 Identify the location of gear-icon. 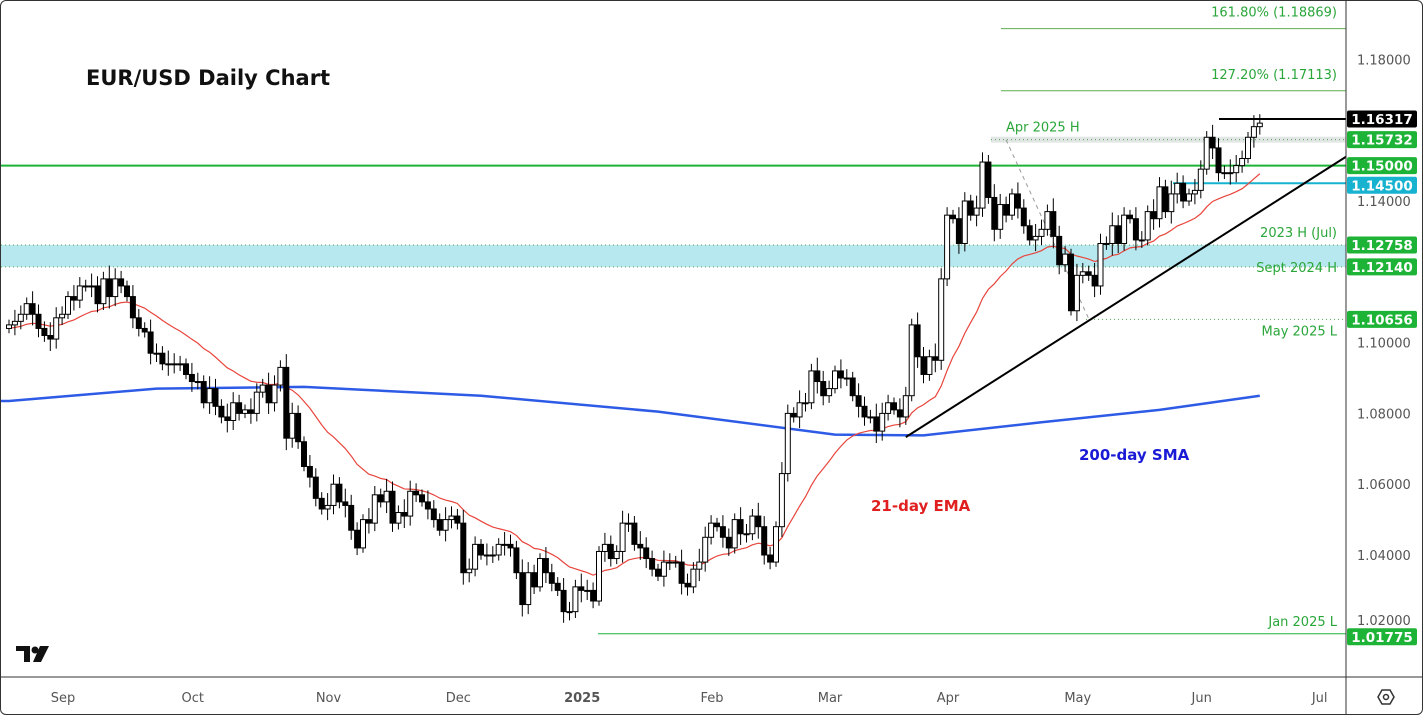
(1386, 697).